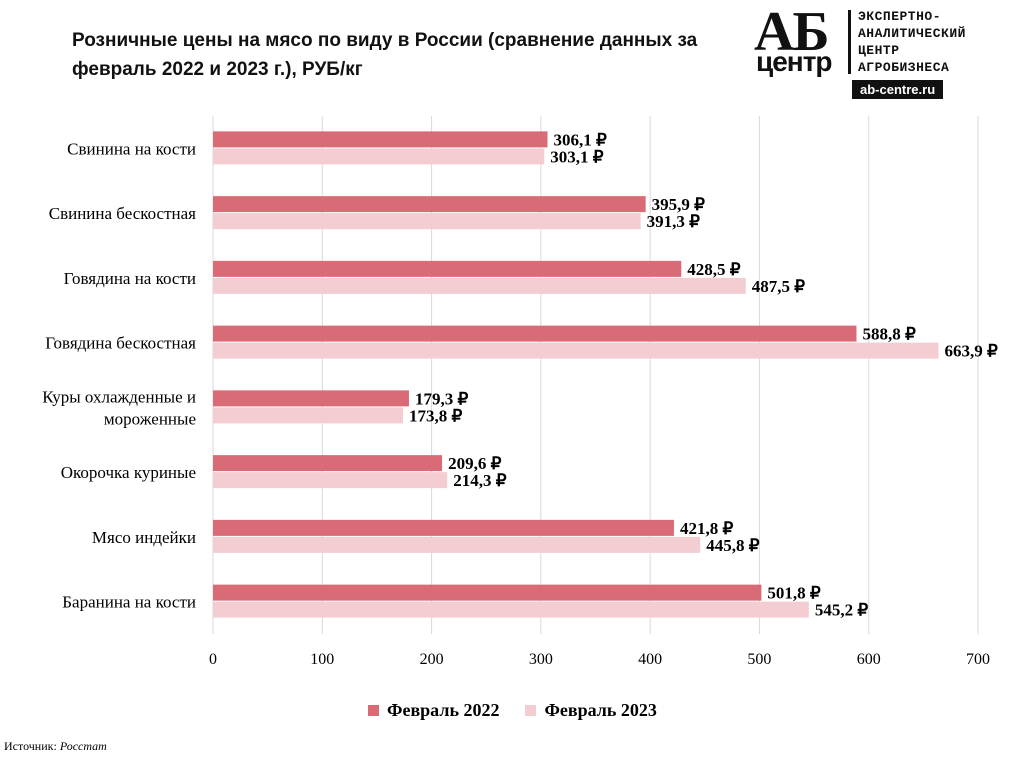  Describe the element at coordinates (978, 659) in the screenshot. I see `x-tick-label: 700` at that location.